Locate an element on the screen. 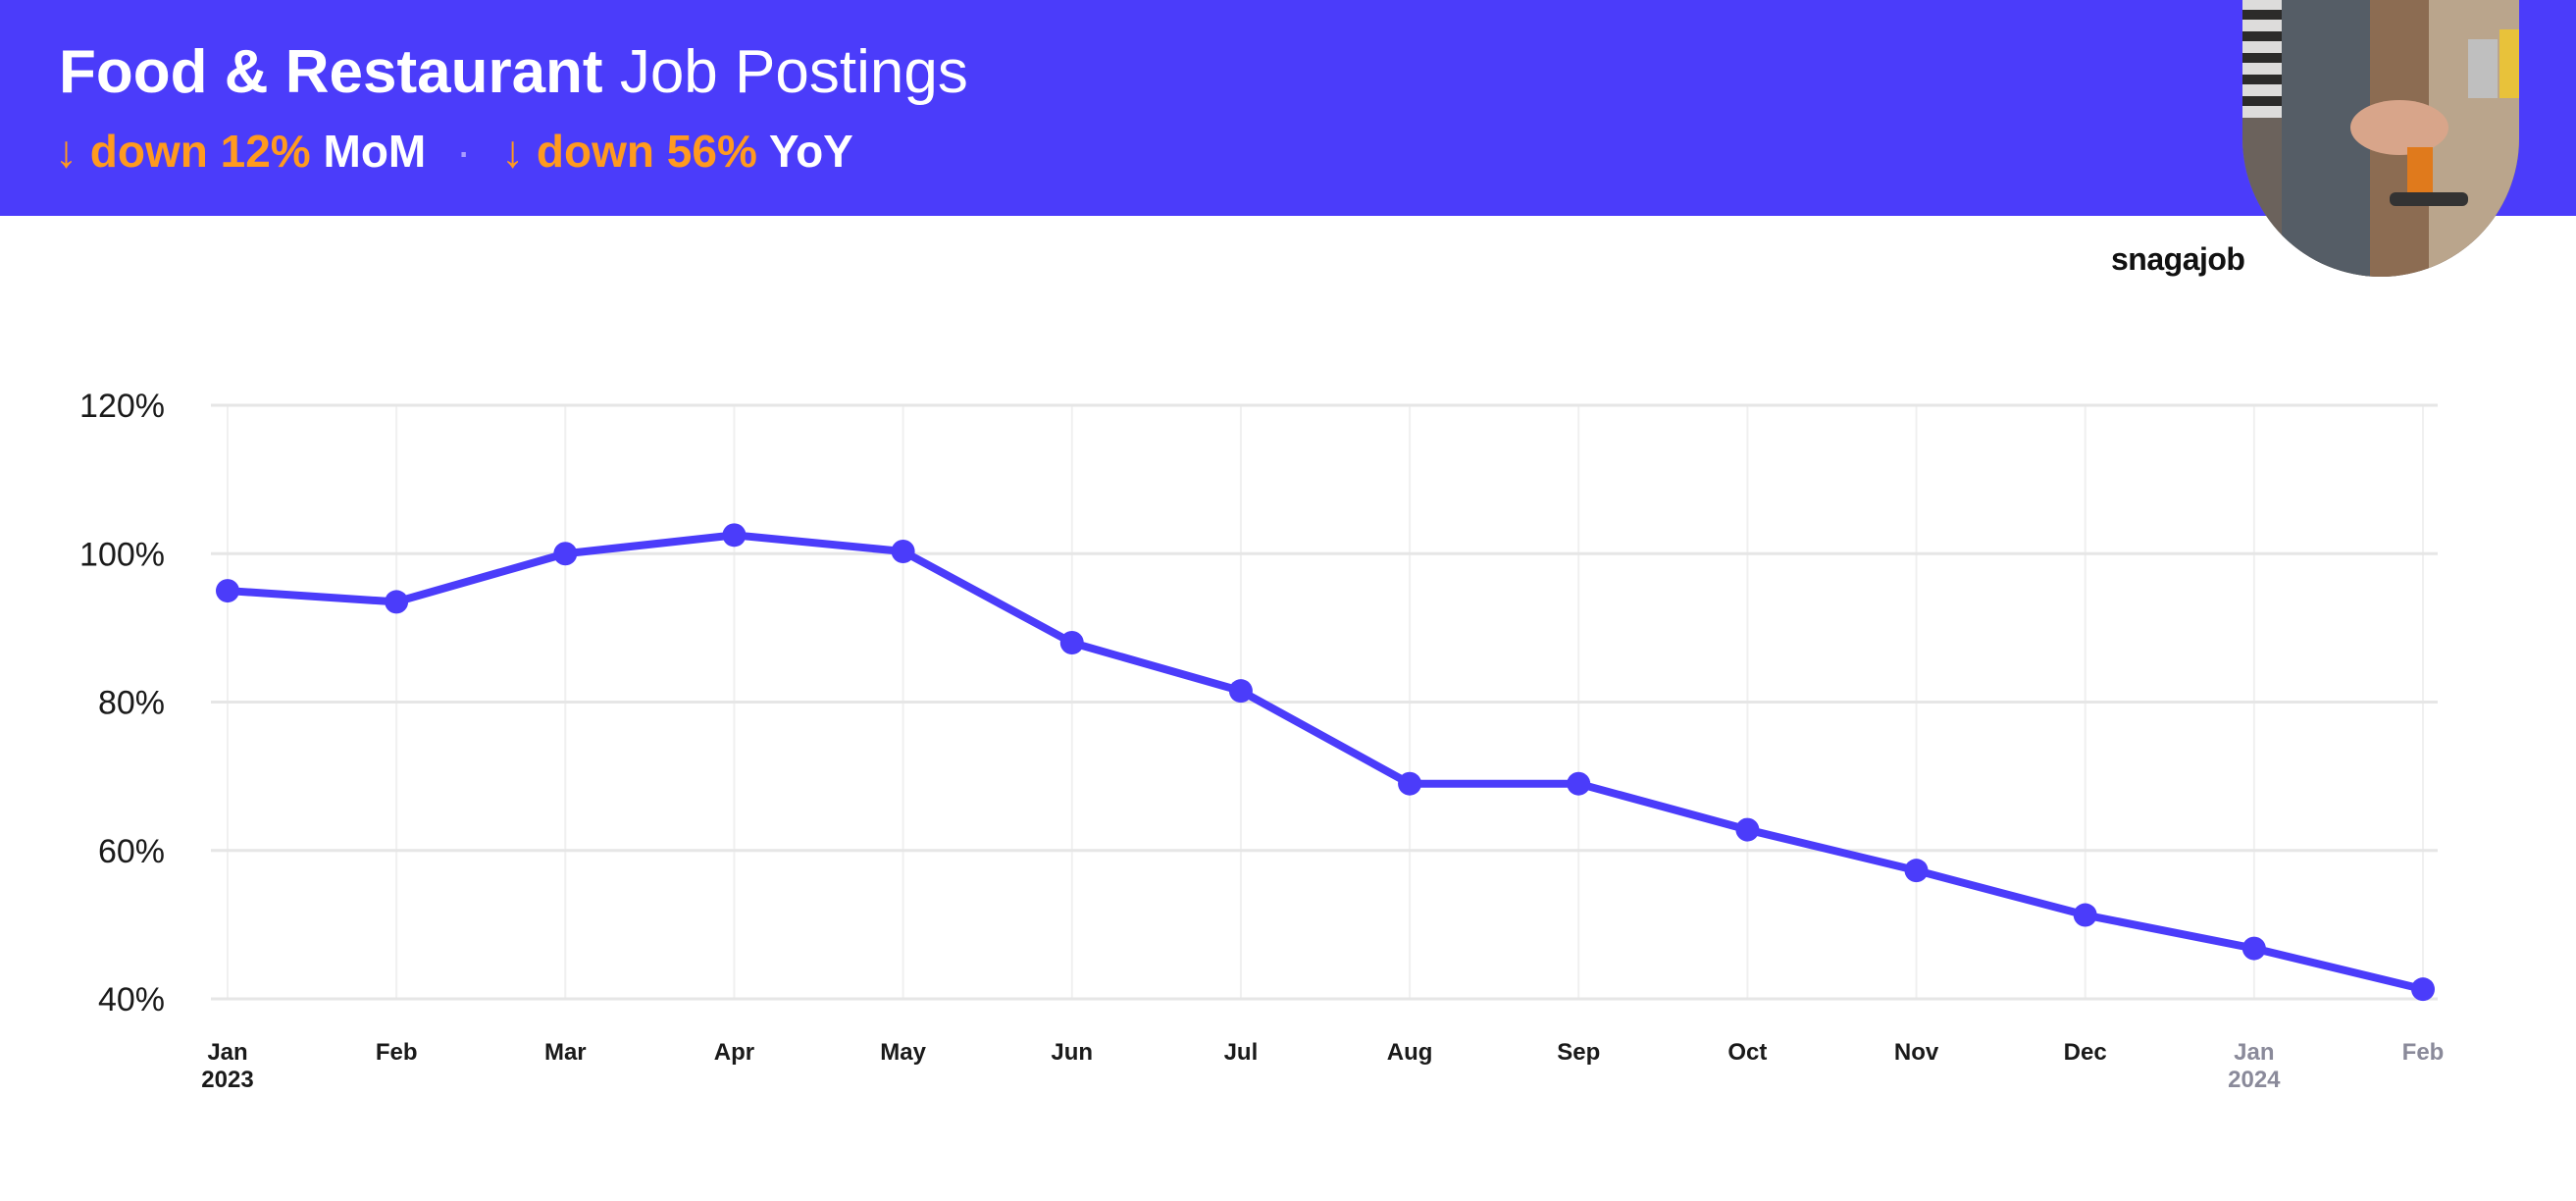 This screenshot has width=2576, height=1201. y-tick-label: 60% is located at coordinates (131, 852).